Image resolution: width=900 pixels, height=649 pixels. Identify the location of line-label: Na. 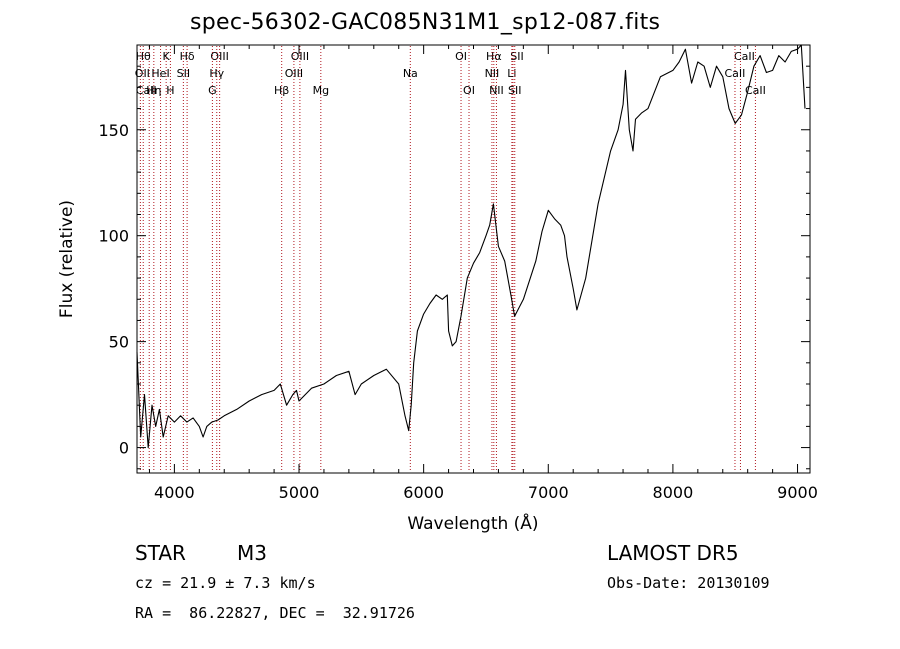
(410, 73).